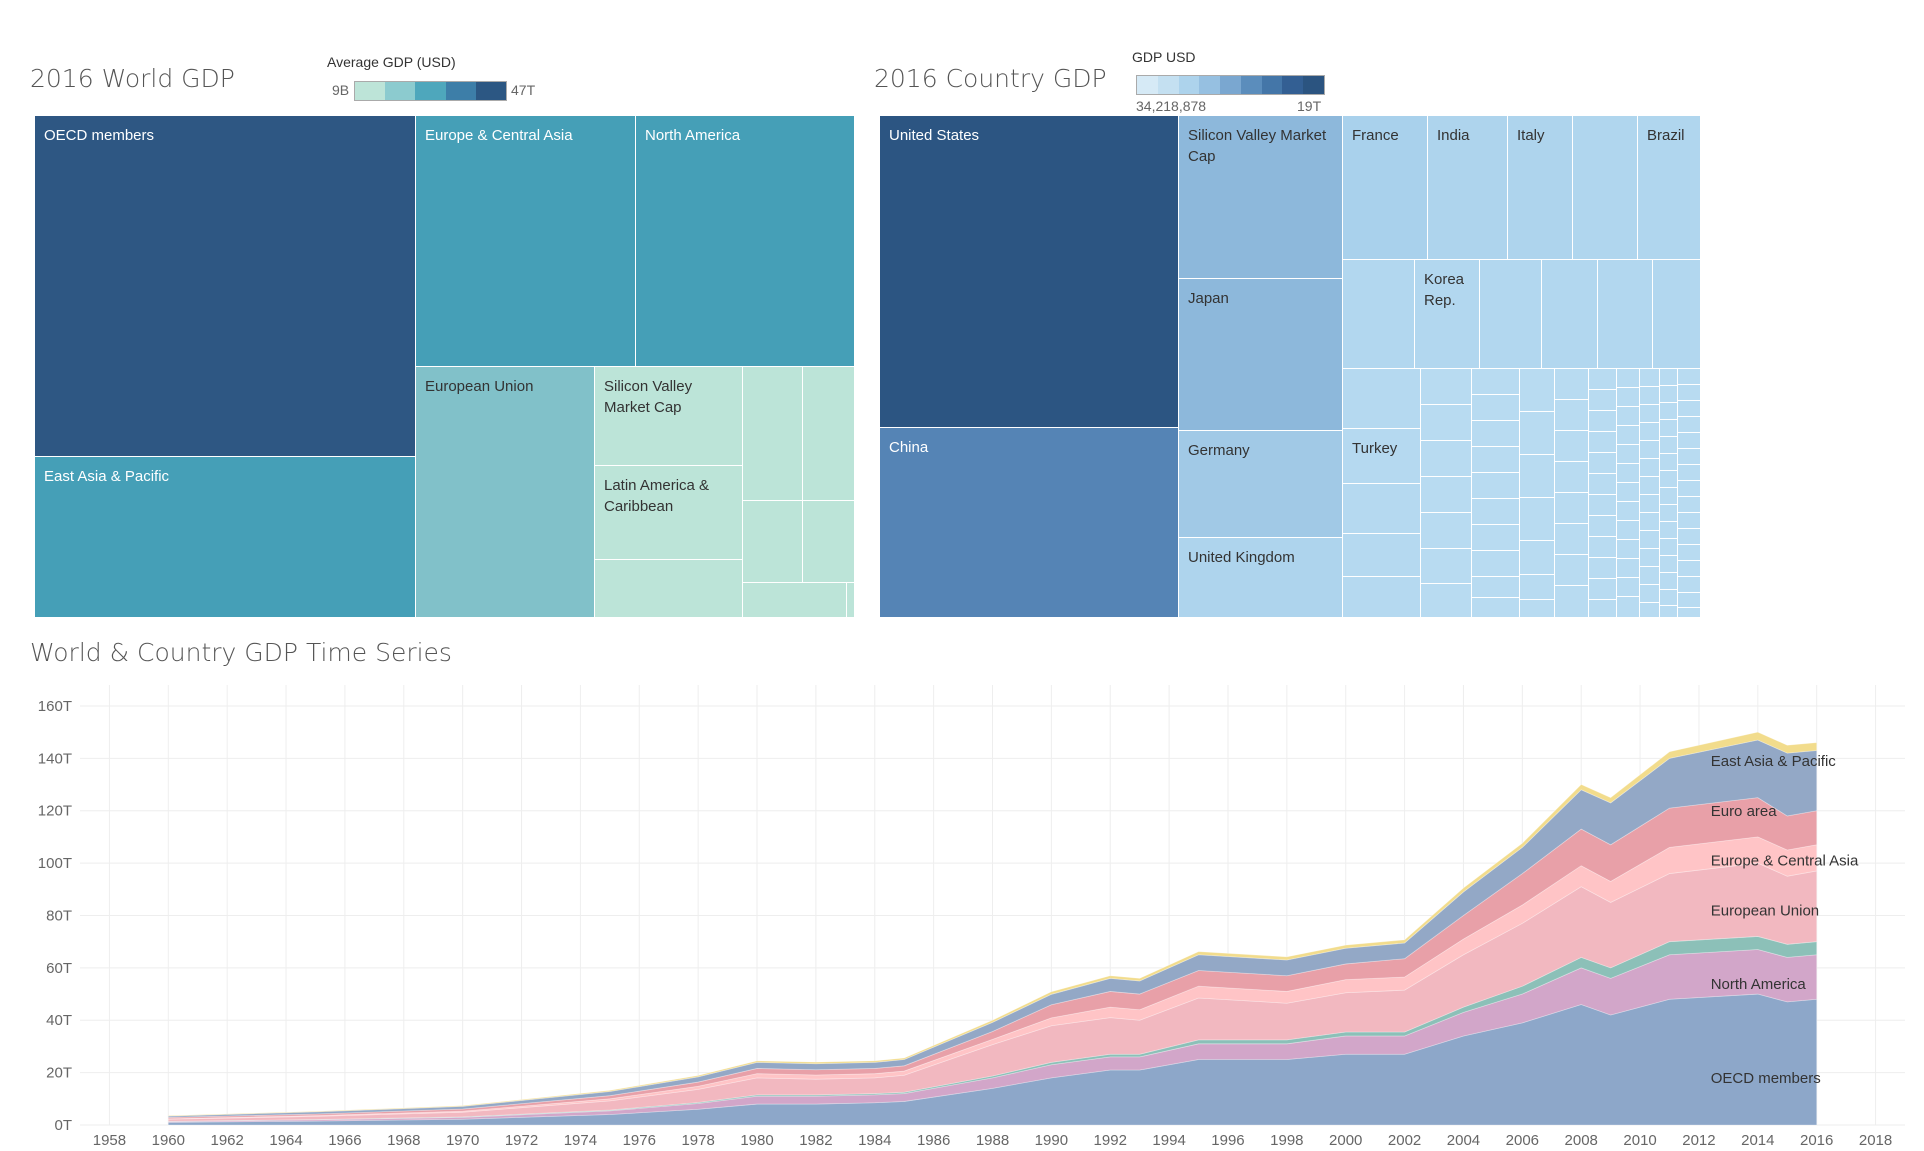 Image resolution: width=1924 pixels, height=1151 pixels. Describe the element at coordinates (1540, 188) in the screenshot. I see `tile-italy: Italy` at that location.